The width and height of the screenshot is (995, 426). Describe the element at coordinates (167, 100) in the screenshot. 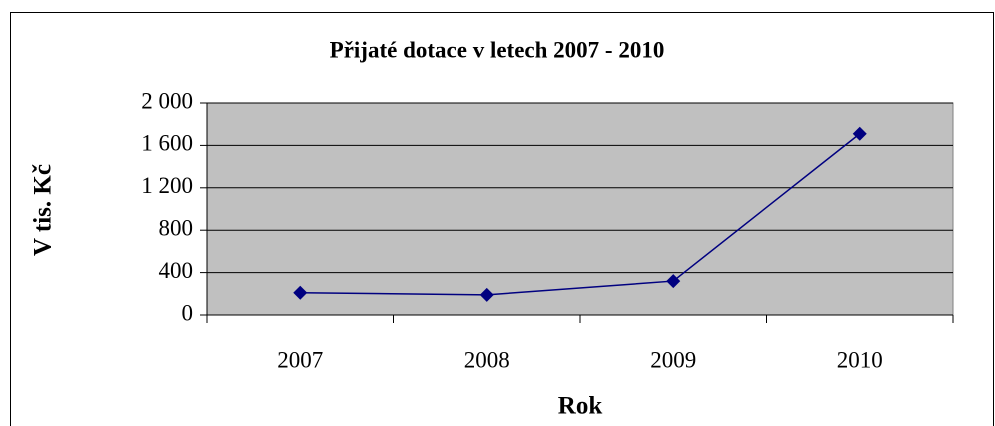

I see `y-tick-label: 2 000` at that location.